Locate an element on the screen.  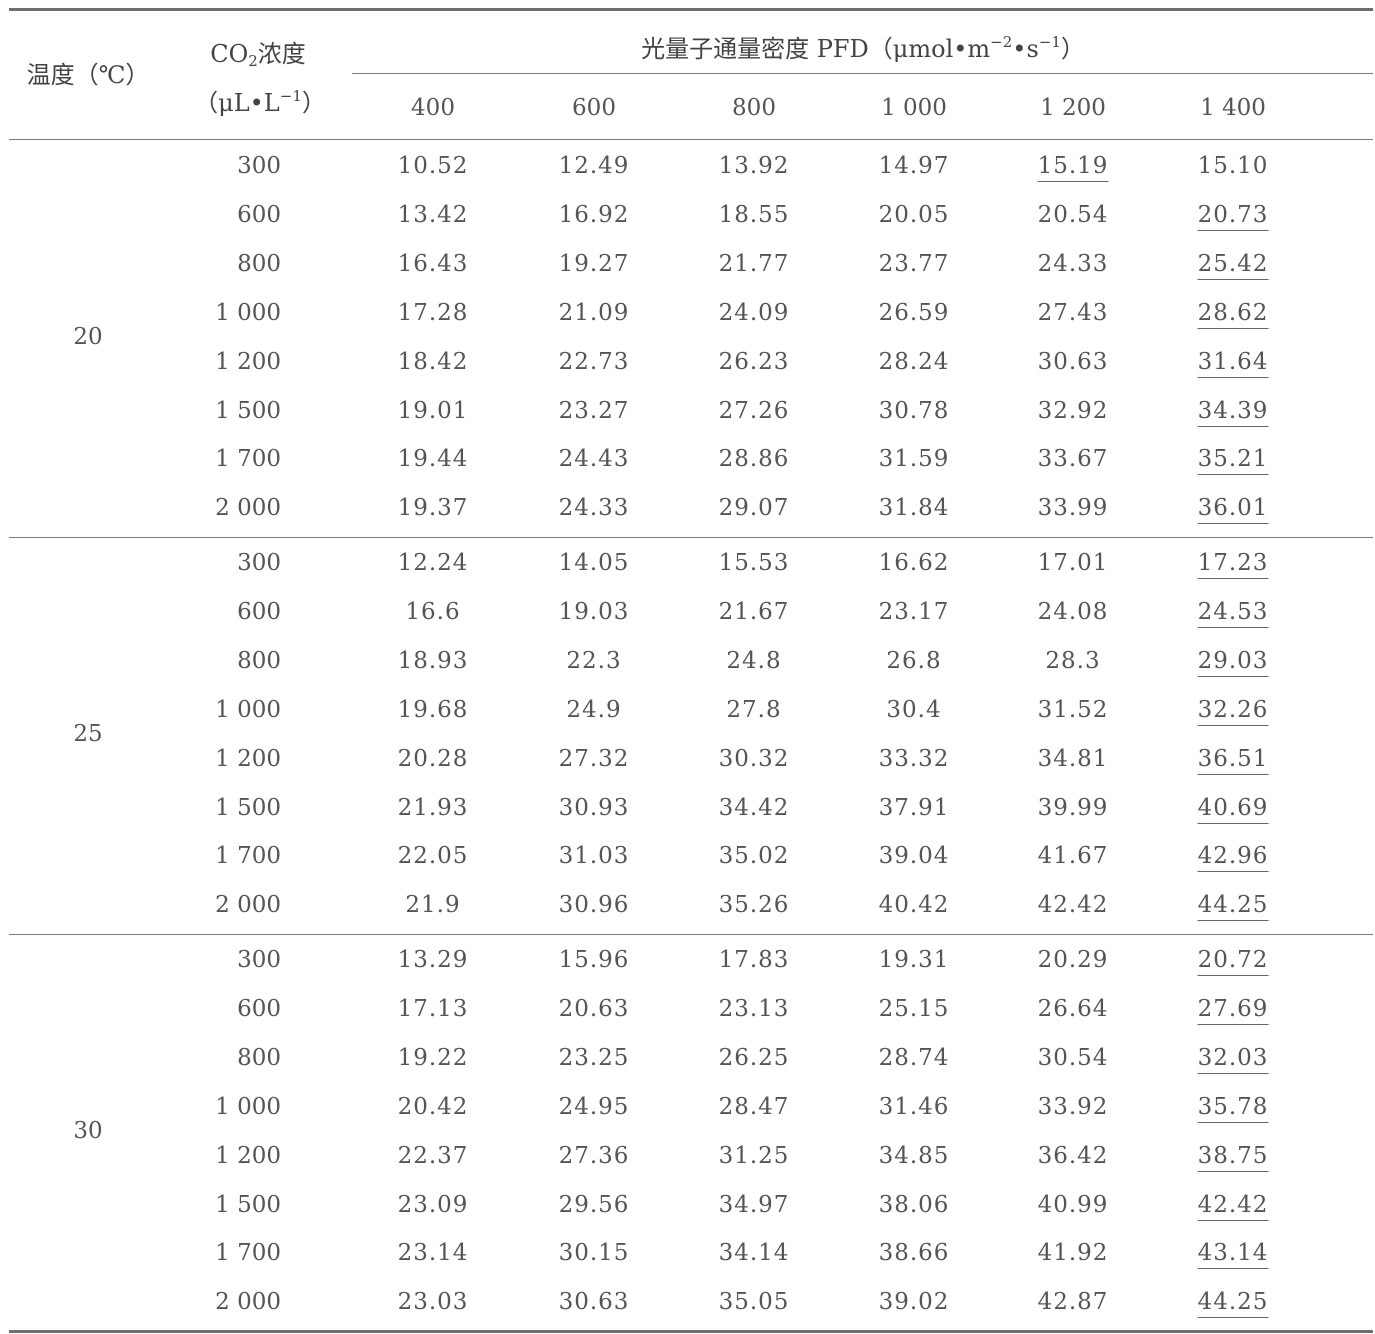
table-cell: 28.74 is located at coordinates (914, 1057).